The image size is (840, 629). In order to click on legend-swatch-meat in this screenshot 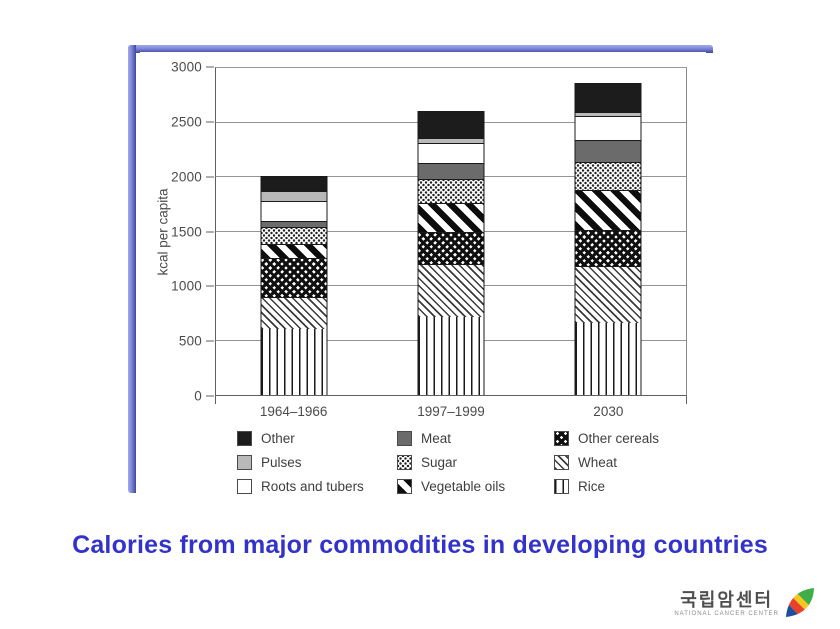, I will do `click(404, 438)`.